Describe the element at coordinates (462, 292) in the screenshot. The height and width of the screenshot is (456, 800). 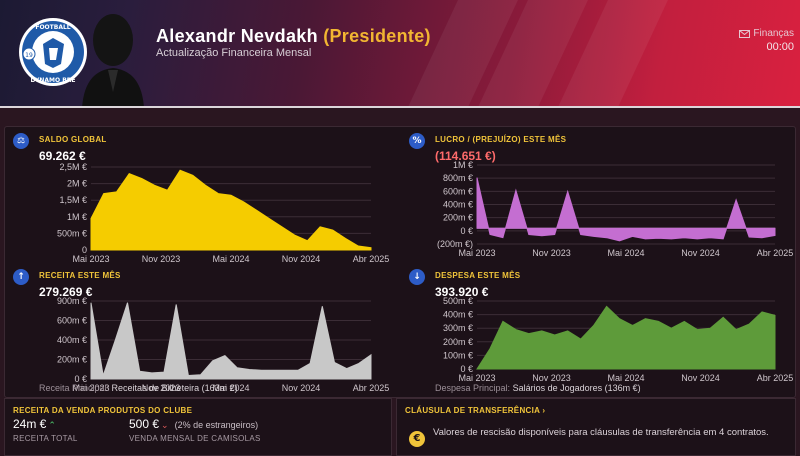
I see `chart-value: 393.920 €` at that location.